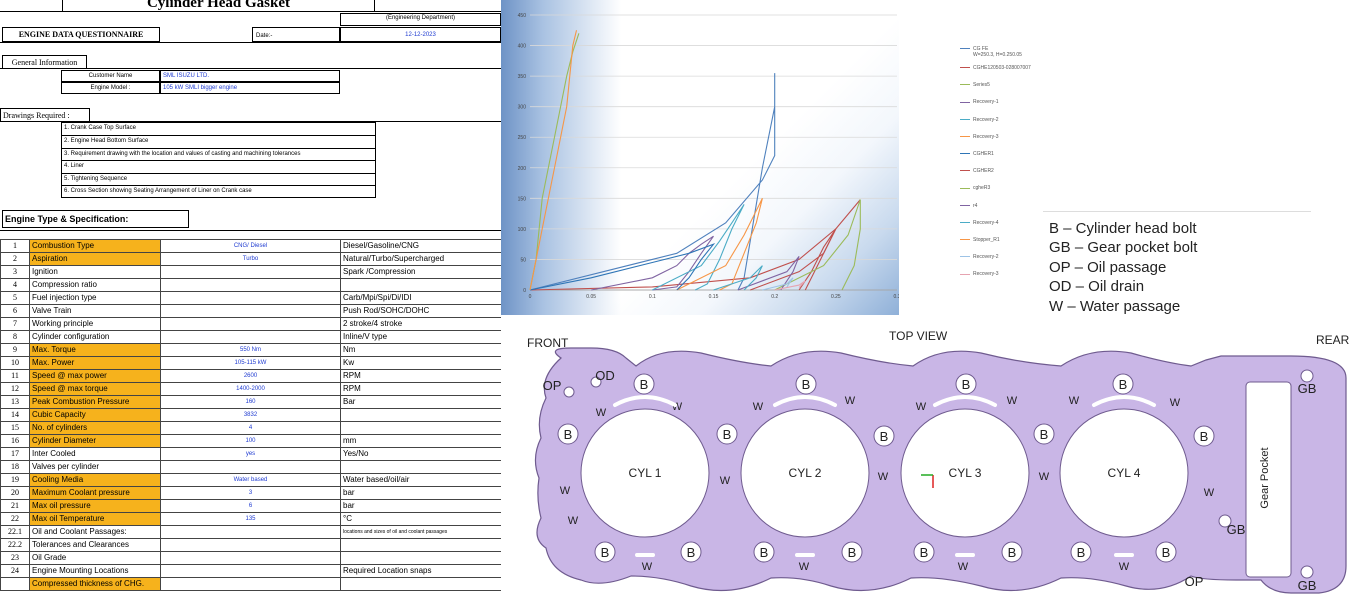  Describe the element at coordinates (81, 34) in the screenshot. I see `questionnaire-label: ENGINE DATA QUESTIONNAIRE` at that location.